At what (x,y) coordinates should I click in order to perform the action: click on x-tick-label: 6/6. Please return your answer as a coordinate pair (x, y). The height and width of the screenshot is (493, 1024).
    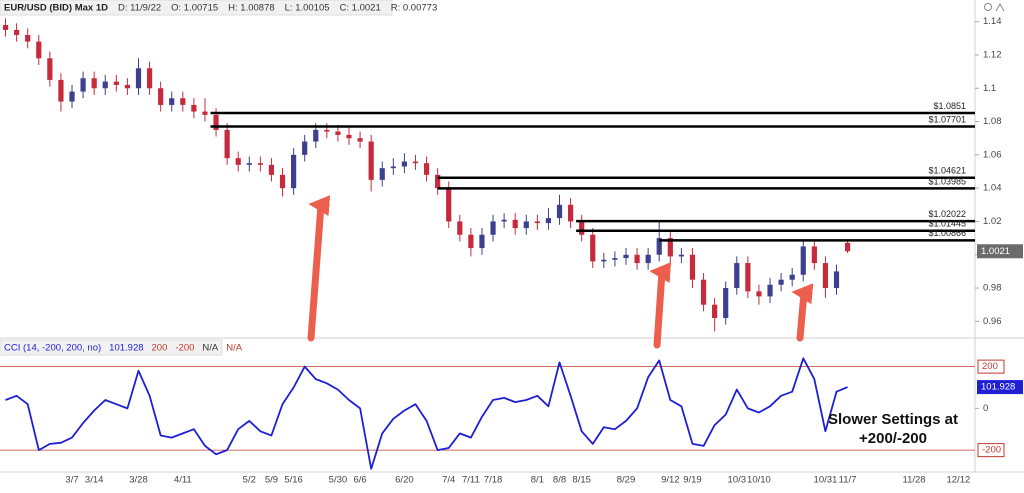
    Looking at the image, I should click on (359, 480).